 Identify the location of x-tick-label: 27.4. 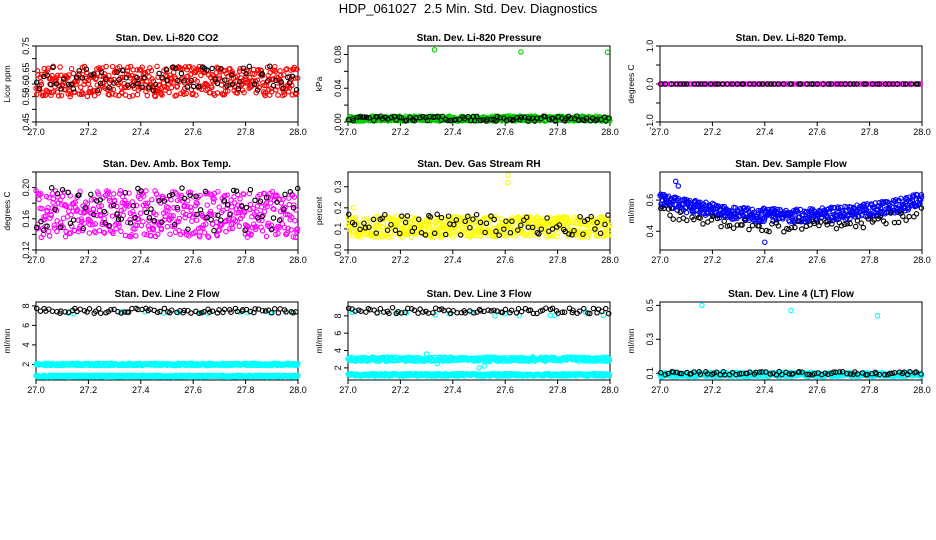
(141, 260).